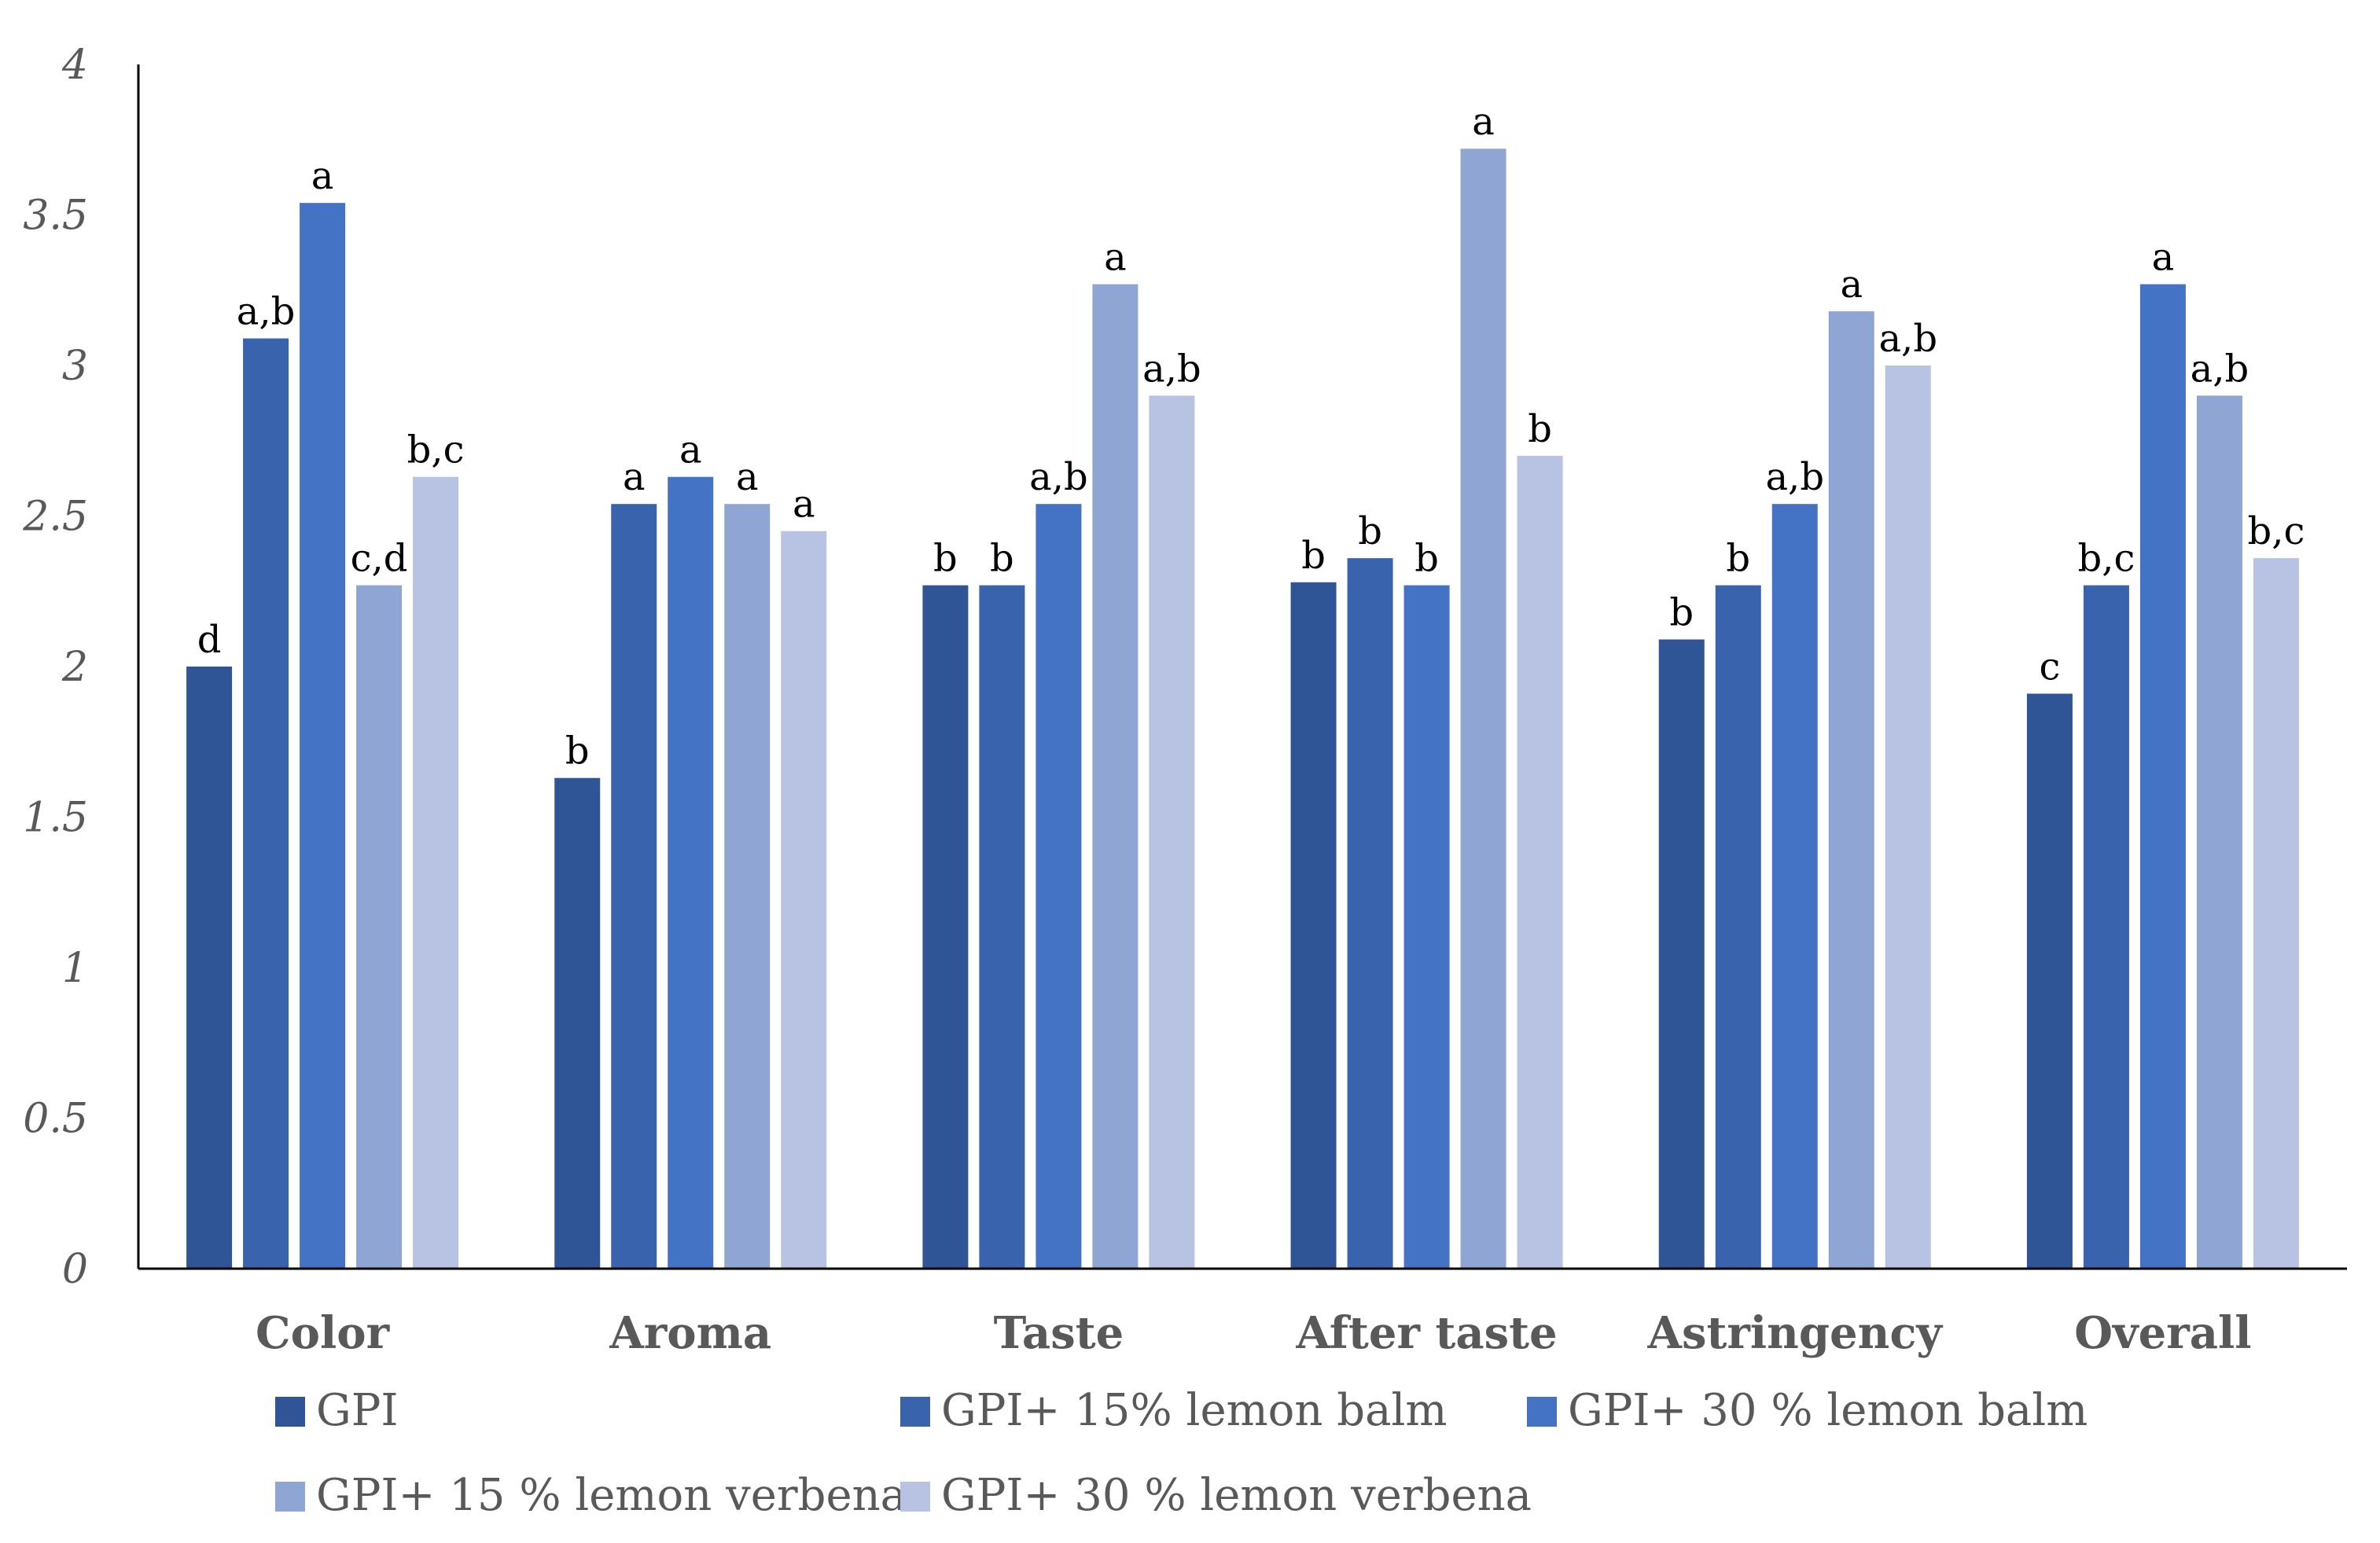  Describe the element at coordinates (75, 1270) in the screenshot. I see `y-tick-label: 0` at that location.